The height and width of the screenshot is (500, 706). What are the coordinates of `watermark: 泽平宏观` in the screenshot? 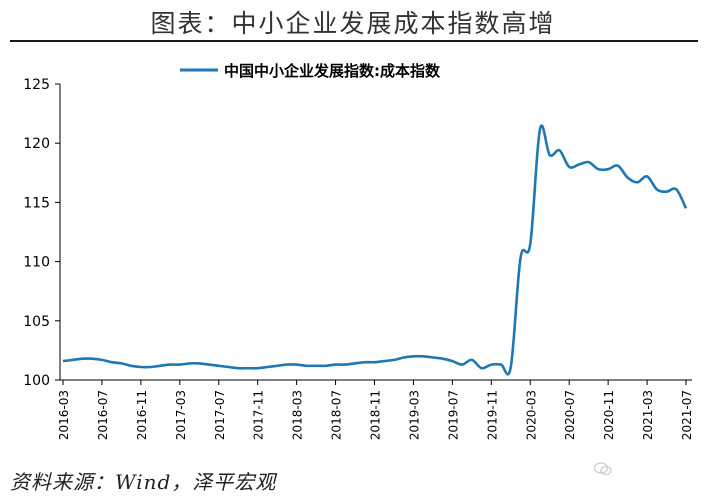 It's located at (636, 468).